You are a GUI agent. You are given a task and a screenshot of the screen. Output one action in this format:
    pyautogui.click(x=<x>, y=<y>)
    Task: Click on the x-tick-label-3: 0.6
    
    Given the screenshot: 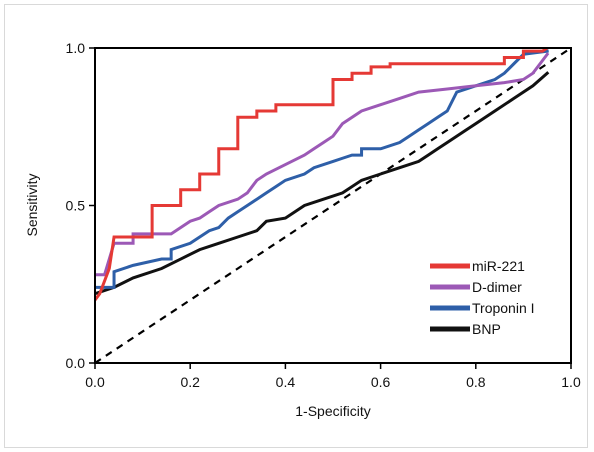 What is the action you would take?
    pyautogui.click(x=381, y=382)
    